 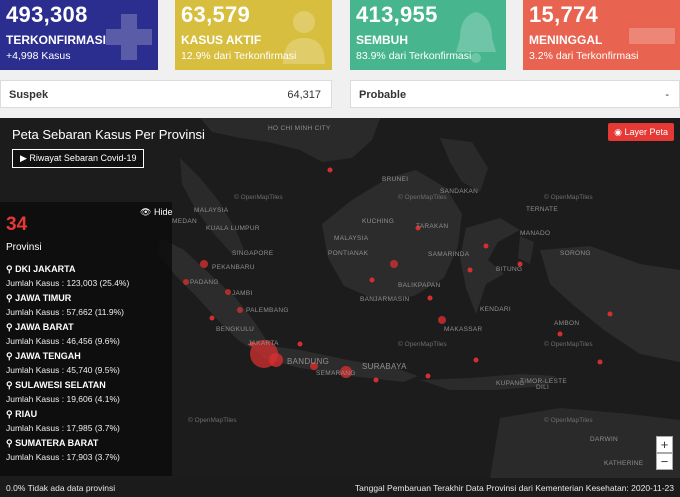 What do you see at coordinates (63, 428) in the screenshot?
I see `province-cases: Jumlah Kasus : 17,985 (3.7%)` at bounding box center [63, 428].